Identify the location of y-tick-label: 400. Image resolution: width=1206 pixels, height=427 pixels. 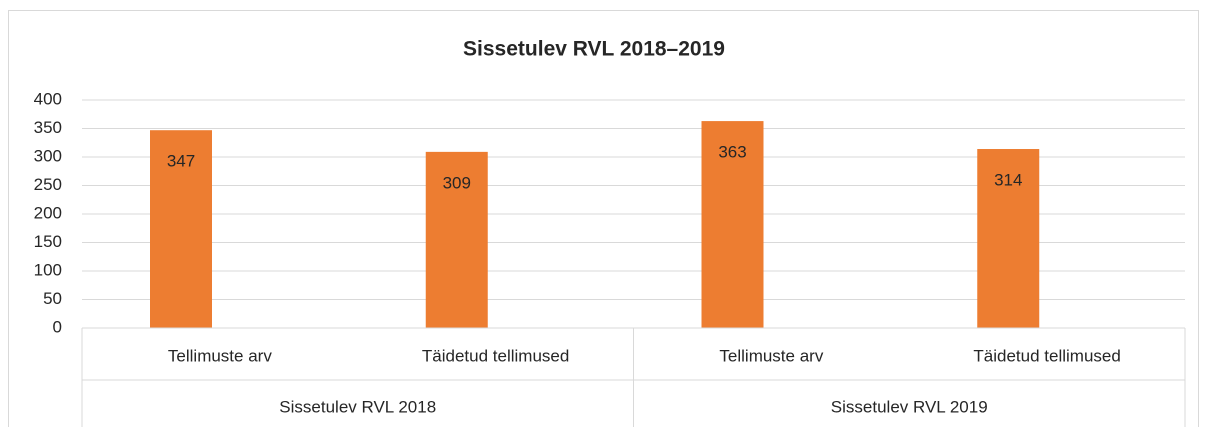
(48, 98).